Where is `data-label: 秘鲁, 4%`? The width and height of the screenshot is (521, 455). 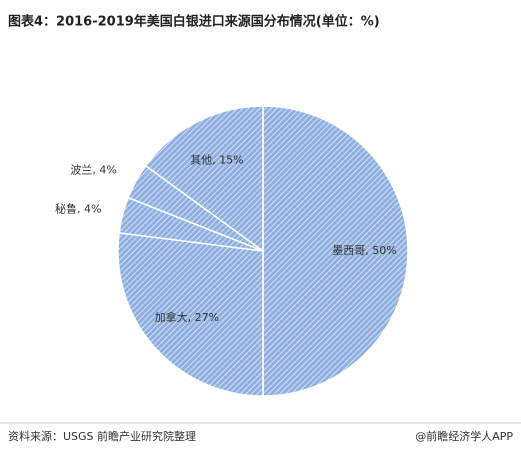 data-label: 秘鲁, 4% is located at coordinates (78, 209).